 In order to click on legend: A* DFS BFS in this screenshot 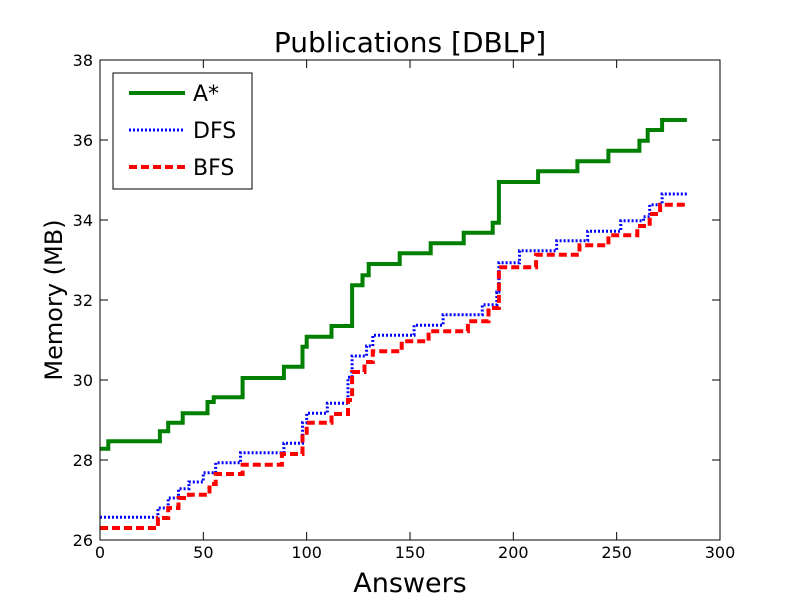, I will do `click(182, 131)`.